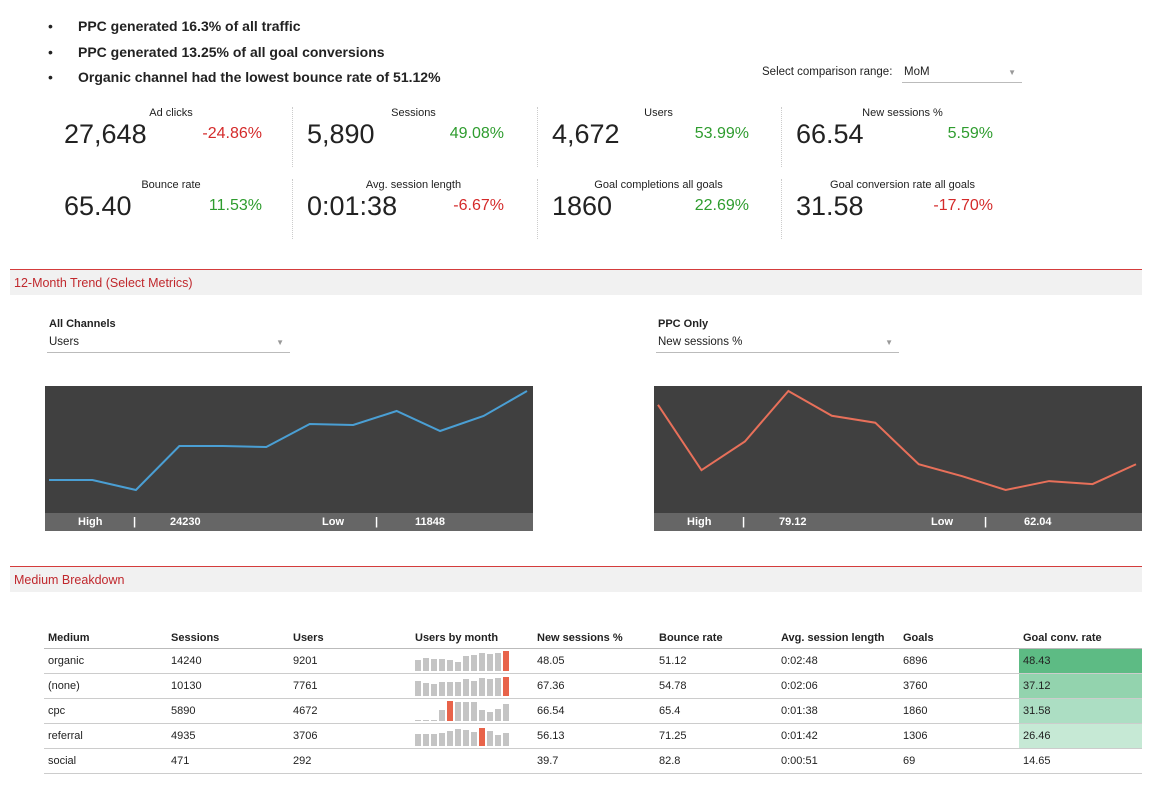 Image resolution: width=1165 pixels, height=793 pixels. I want to click on kpi-label: Bounce rate, so click(171, 185).